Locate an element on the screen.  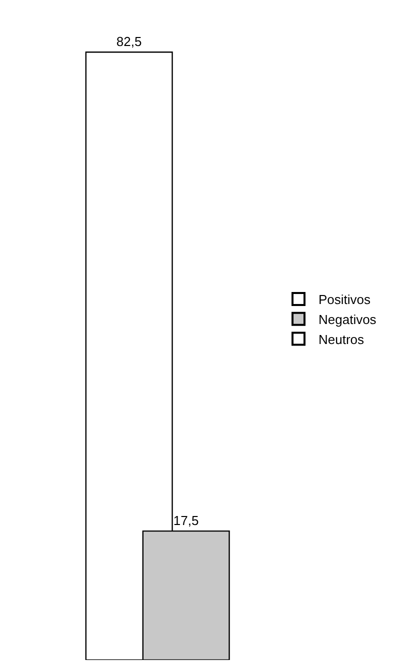
legend-label: Neutros is located at coordinates (341, 339).